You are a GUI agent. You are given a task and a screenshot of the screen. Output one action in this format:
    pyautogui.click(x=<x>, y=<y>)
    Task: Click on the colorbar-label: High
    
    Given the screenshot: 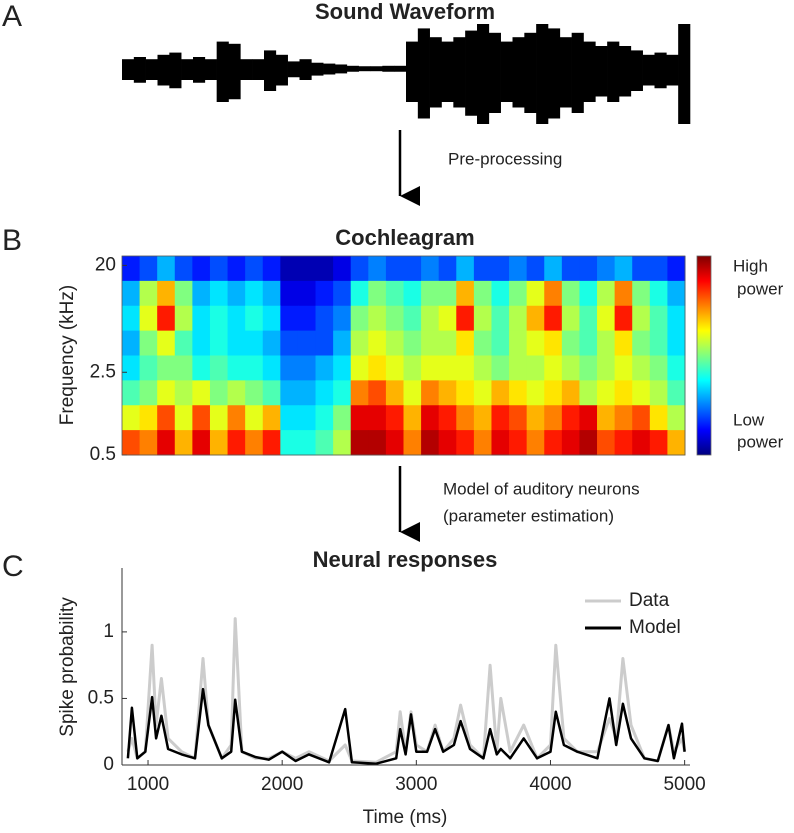 What is the action you would take?
    pyautogui.click(x=750, y=265)
    